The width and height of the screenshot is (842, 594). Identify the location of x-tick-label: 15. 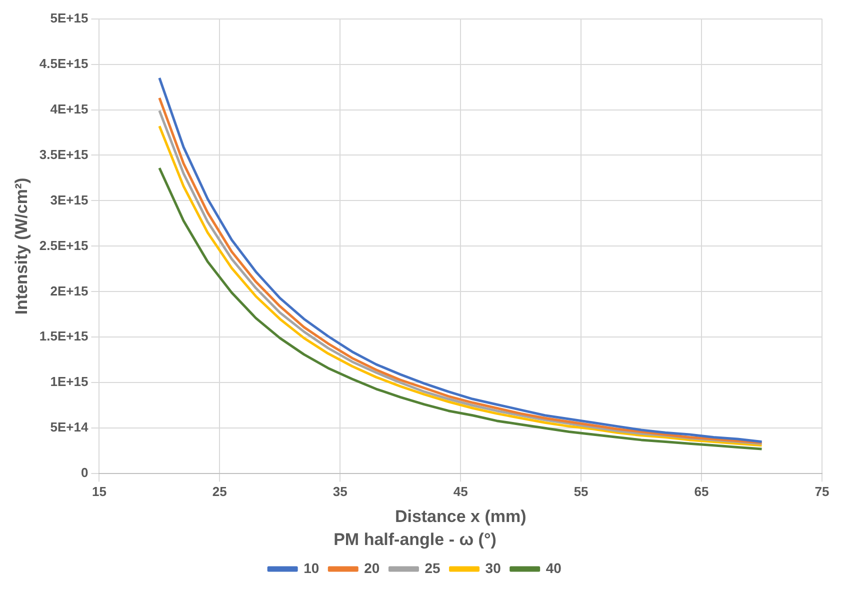
(99, 491).